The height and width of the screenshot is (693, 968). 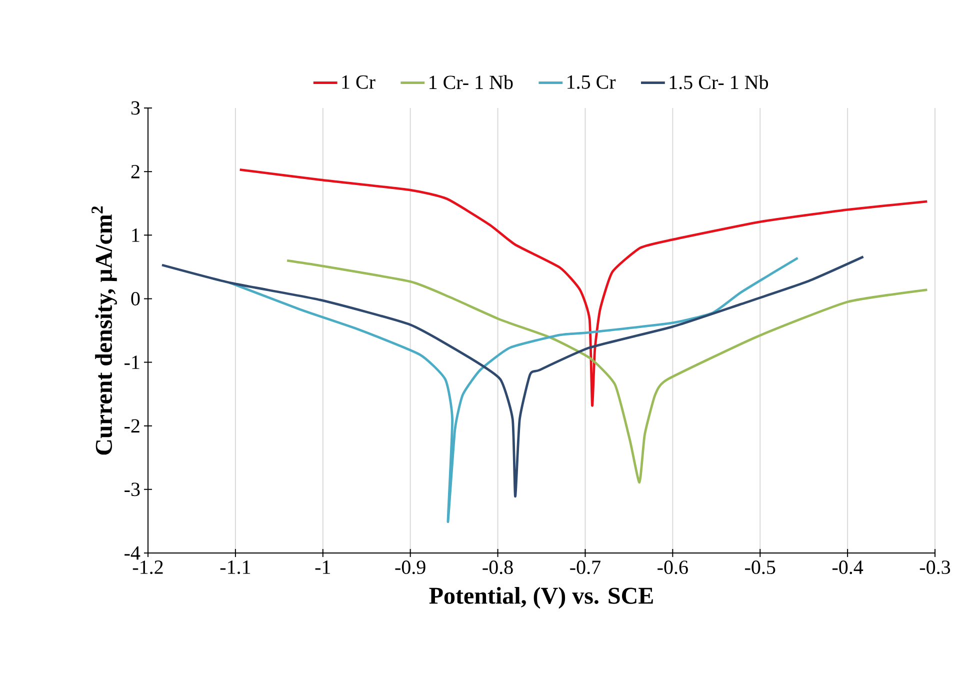 I want to click on x-tick-label: -1.1, so click(x=235, y=567).